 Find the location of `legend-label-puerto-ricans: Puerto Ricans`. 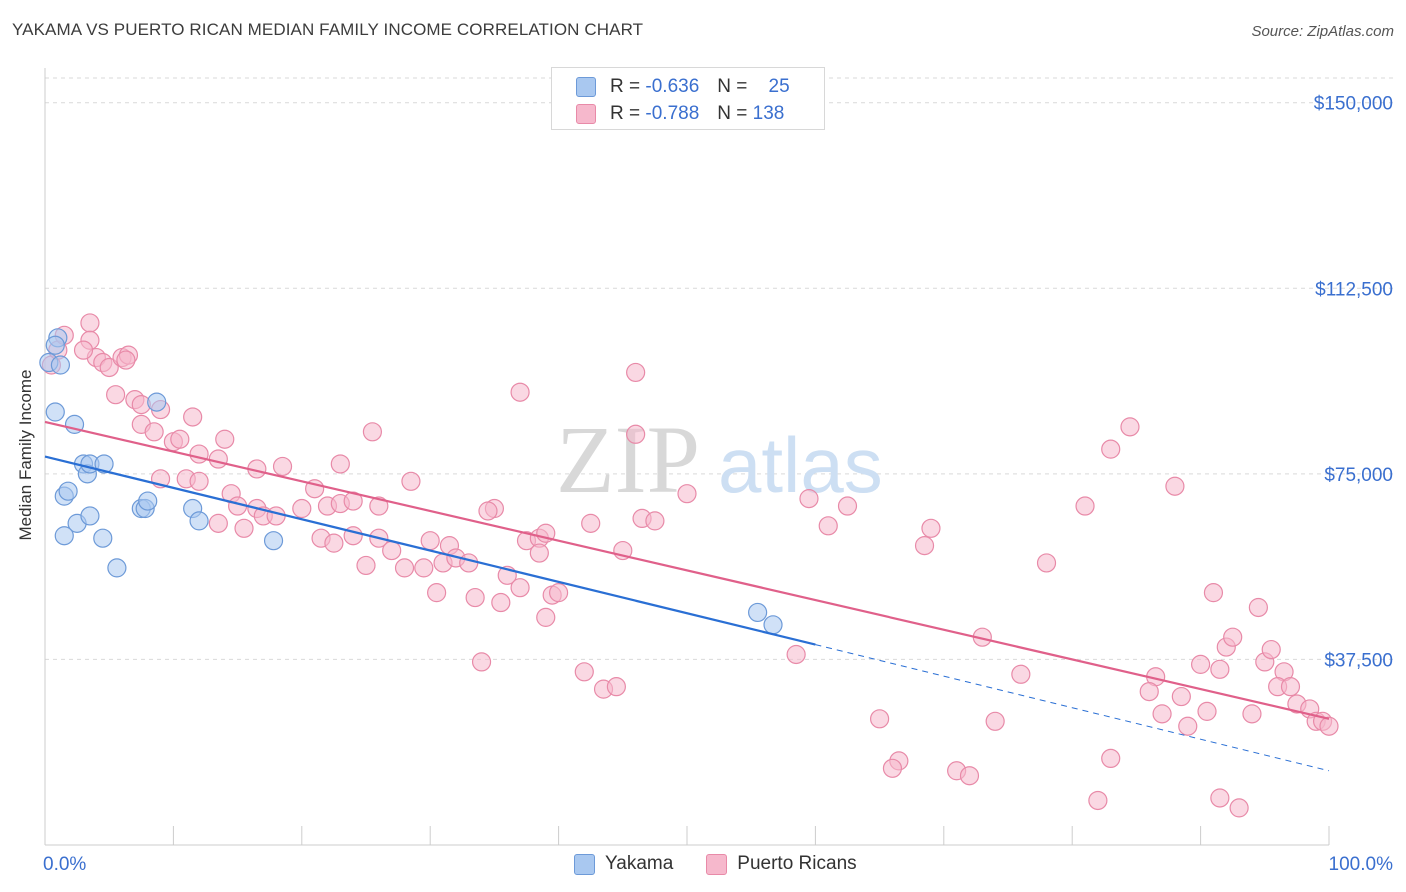

legend-label-puerto-ricans: Puerto Ricans is located at coordinates (797, 863).